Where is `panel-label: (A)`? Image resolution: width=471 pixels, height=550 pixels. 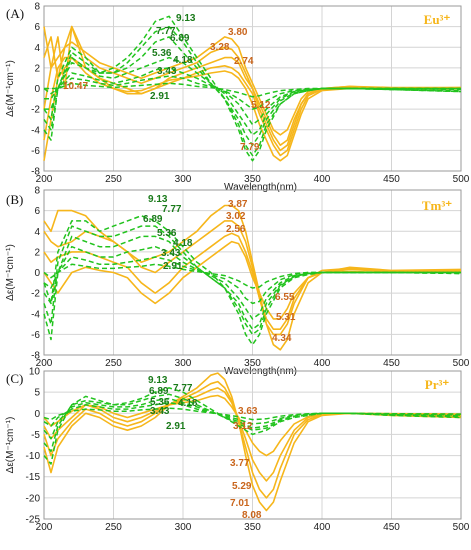
panel-label: (A) is located at coordinates (15, 13).